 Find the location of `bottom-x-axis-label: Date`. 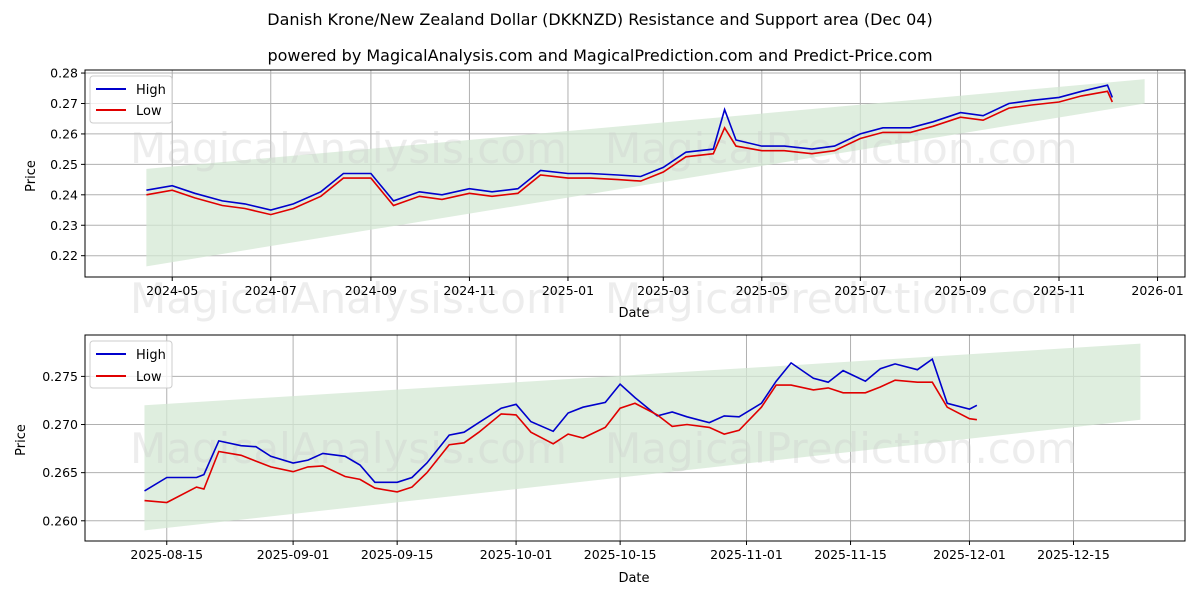

bottom-x-axis-label: Date is located at coordinates (633, 578).